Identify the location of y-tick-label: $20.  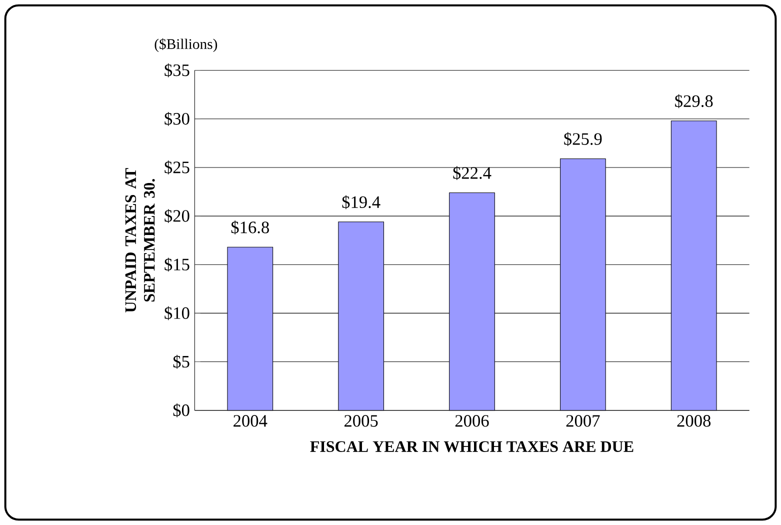
(177, 216).